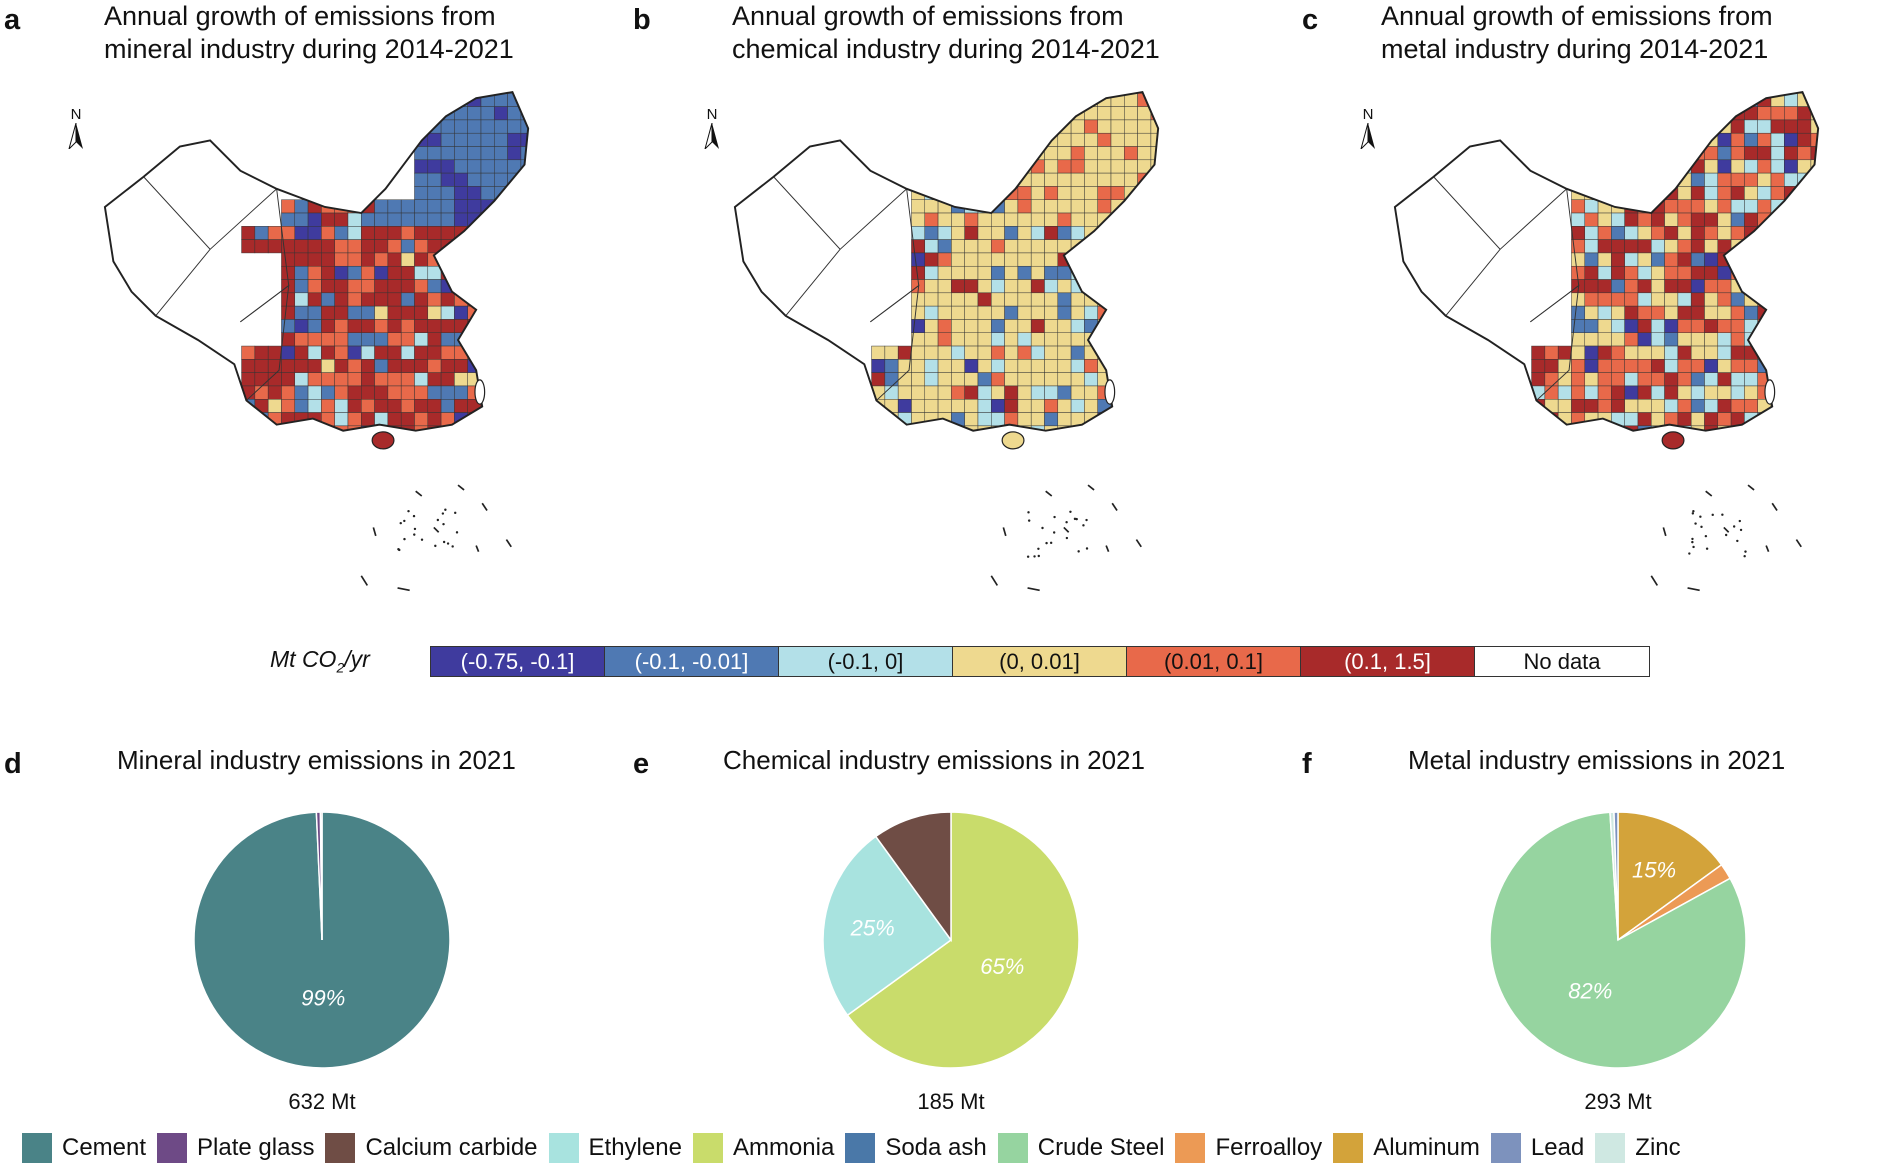  What do you see at coordinates (642, 20) in the screenshot?
I see `panel-letter: b` at bounding box center [642, 20].